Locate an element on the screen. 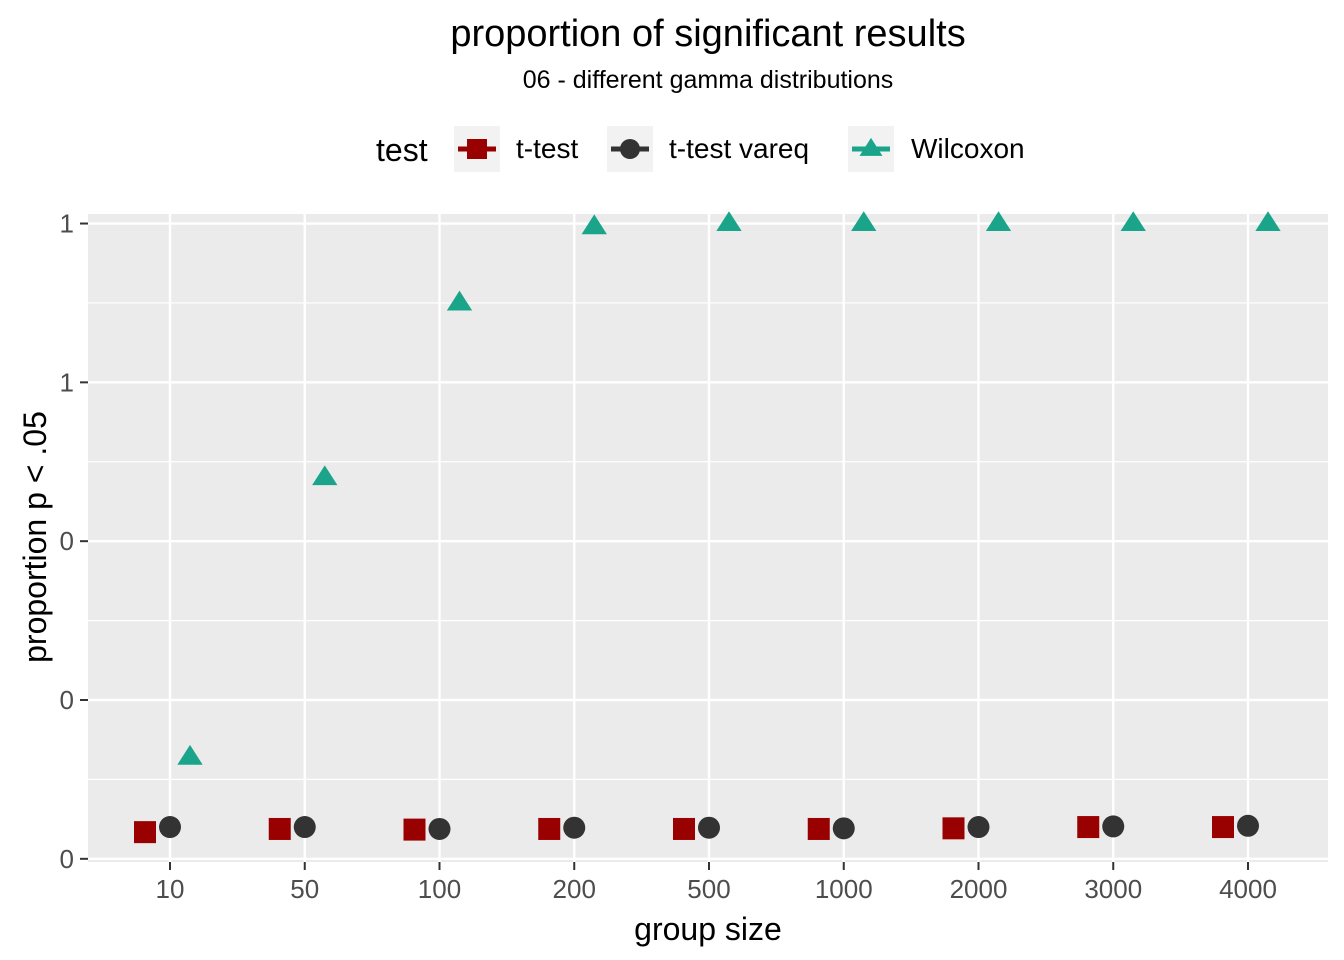 This screenshot has height=960, width=1344. legend-key-square is located at coordinates (477, 149).